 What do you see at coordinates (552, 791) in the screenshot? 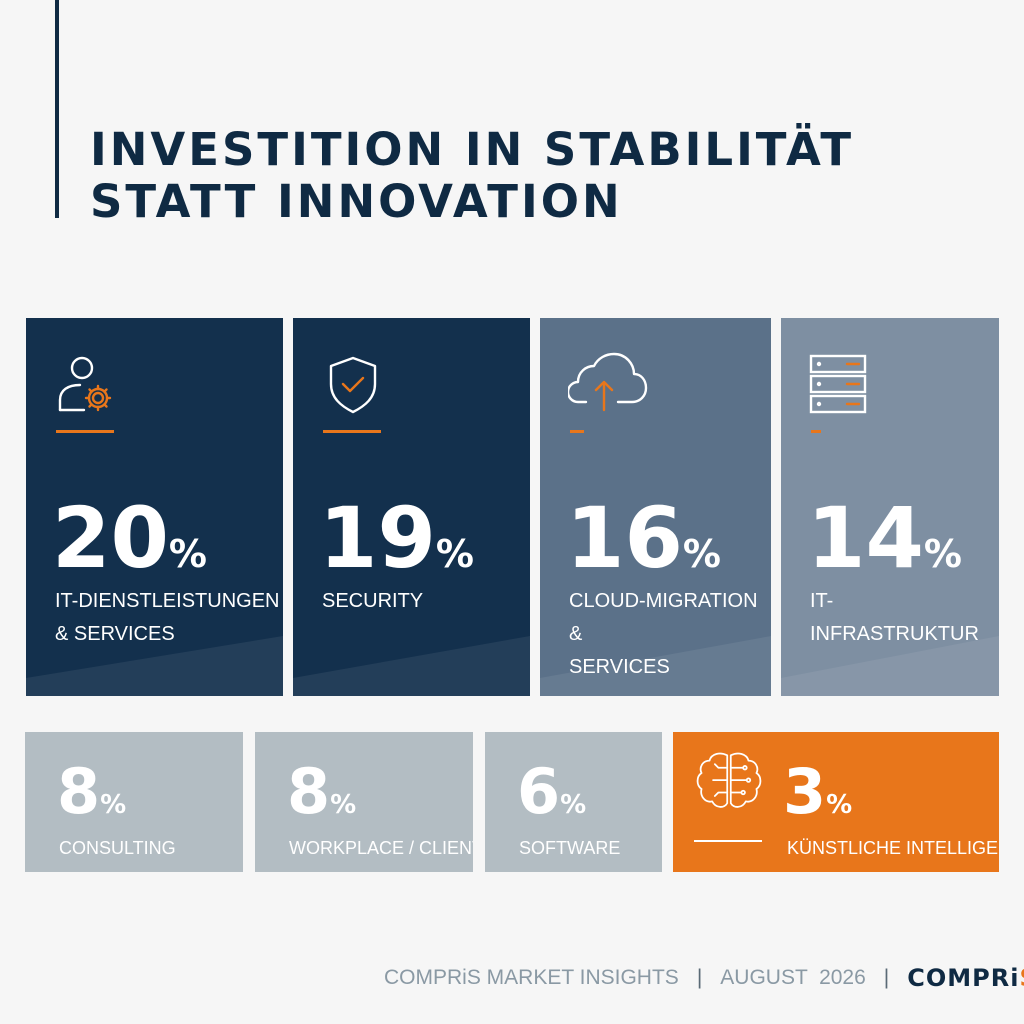
I see `stat-value: 6%` at bounding box center [552, 791].